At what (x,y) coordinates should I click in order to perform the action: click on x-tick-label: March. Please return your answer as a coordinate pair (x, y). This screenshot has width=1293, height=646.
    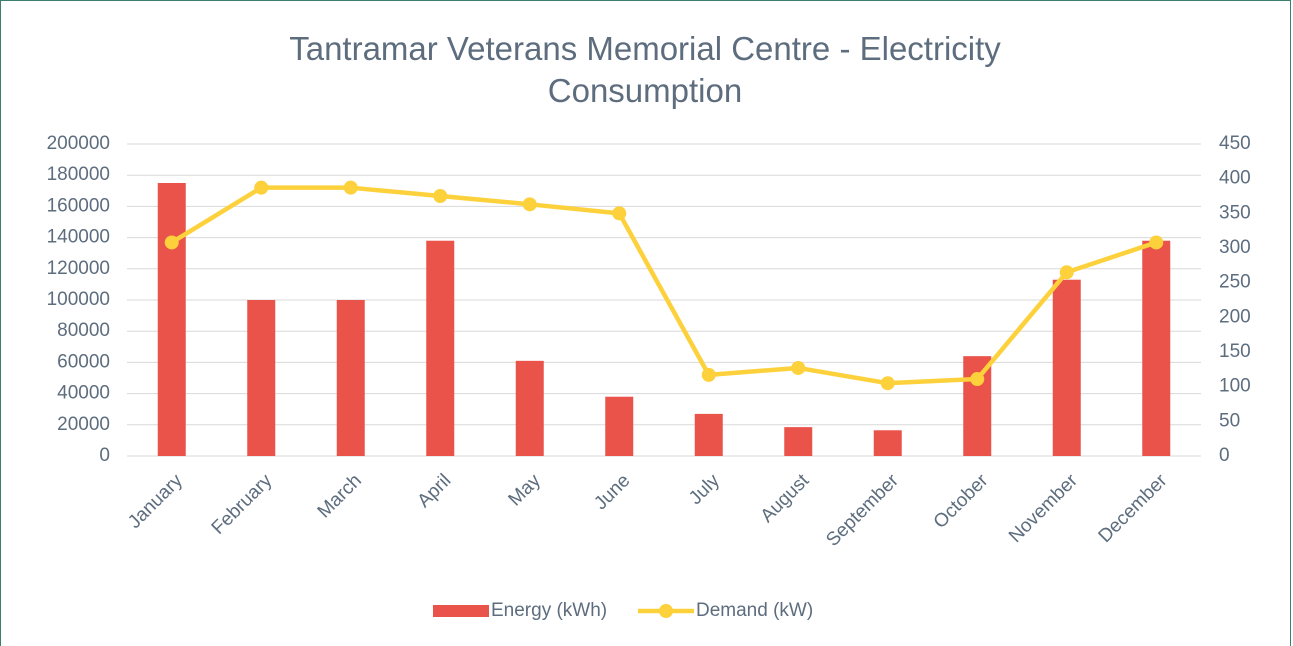
    Looking at the image, I should click on (340, 496).